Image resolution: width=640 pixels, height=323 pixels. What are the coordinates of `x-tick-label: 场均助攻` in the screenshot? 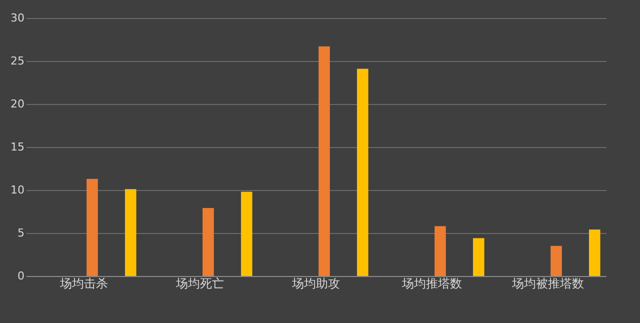 It's located at (315, 283).